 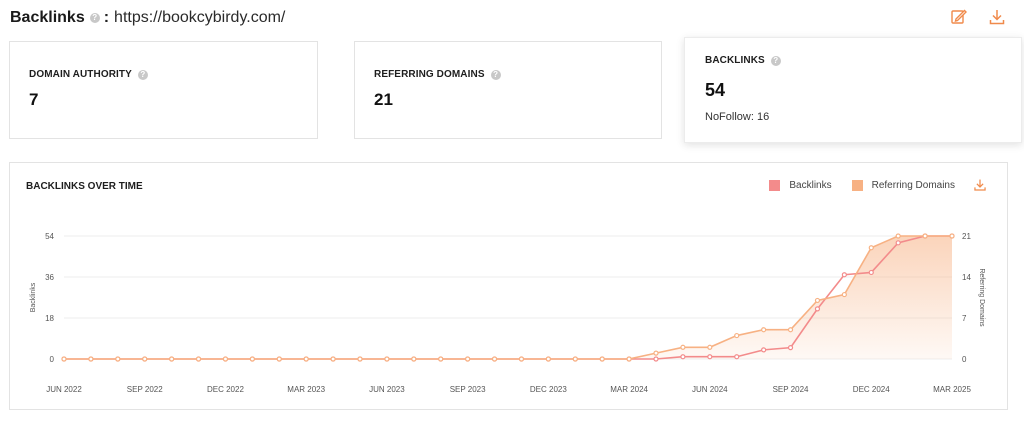 I want to click on backlinks-card: BACKLINKS ? 54 NoFollow: 16, so click(x=853, y=90).